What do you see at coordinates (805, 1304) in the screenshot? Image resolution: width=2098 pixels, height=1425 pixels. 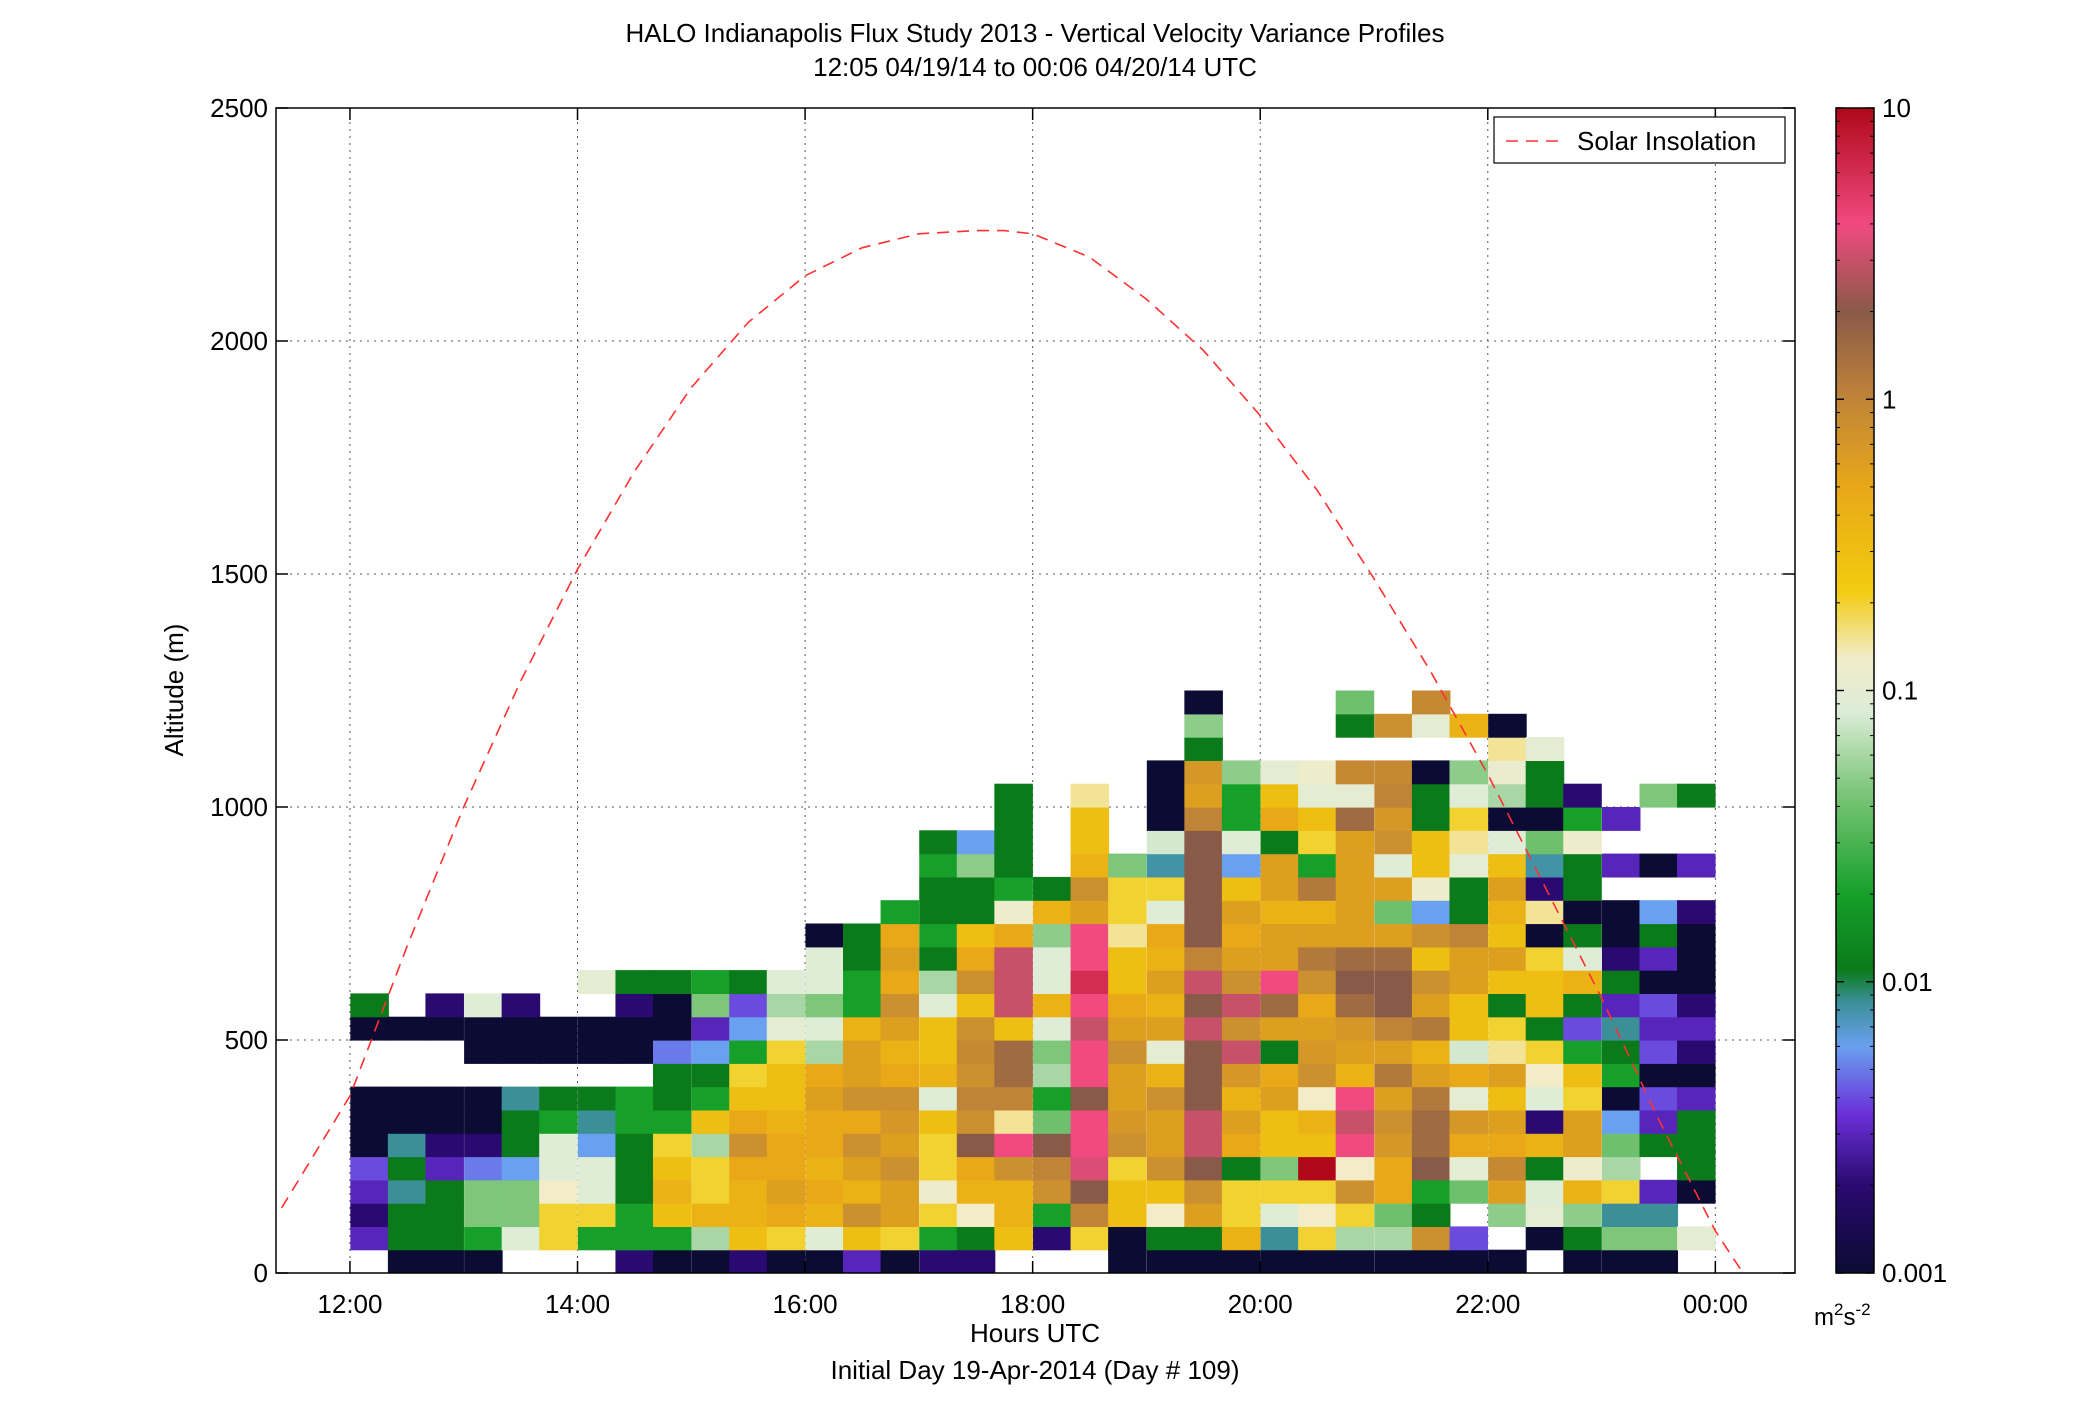 I see `x-tick-label: 16:00` at bounding box center [805, 1304].